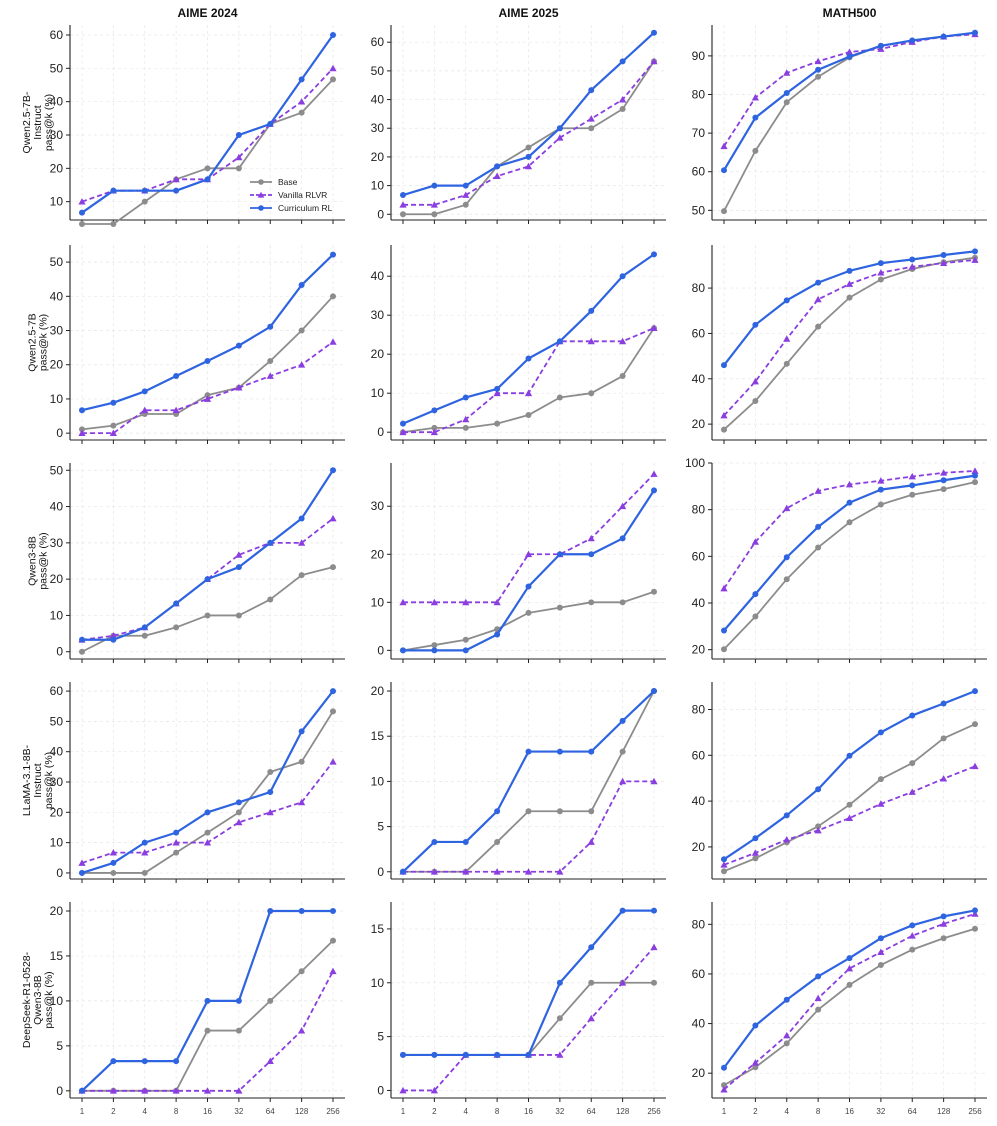 This screenshot has width=997, height=1126. Describe the element at coordinates (27, 122) in the screenshot. I see `row-label-line: Qwen2.5-7B-` at that location.